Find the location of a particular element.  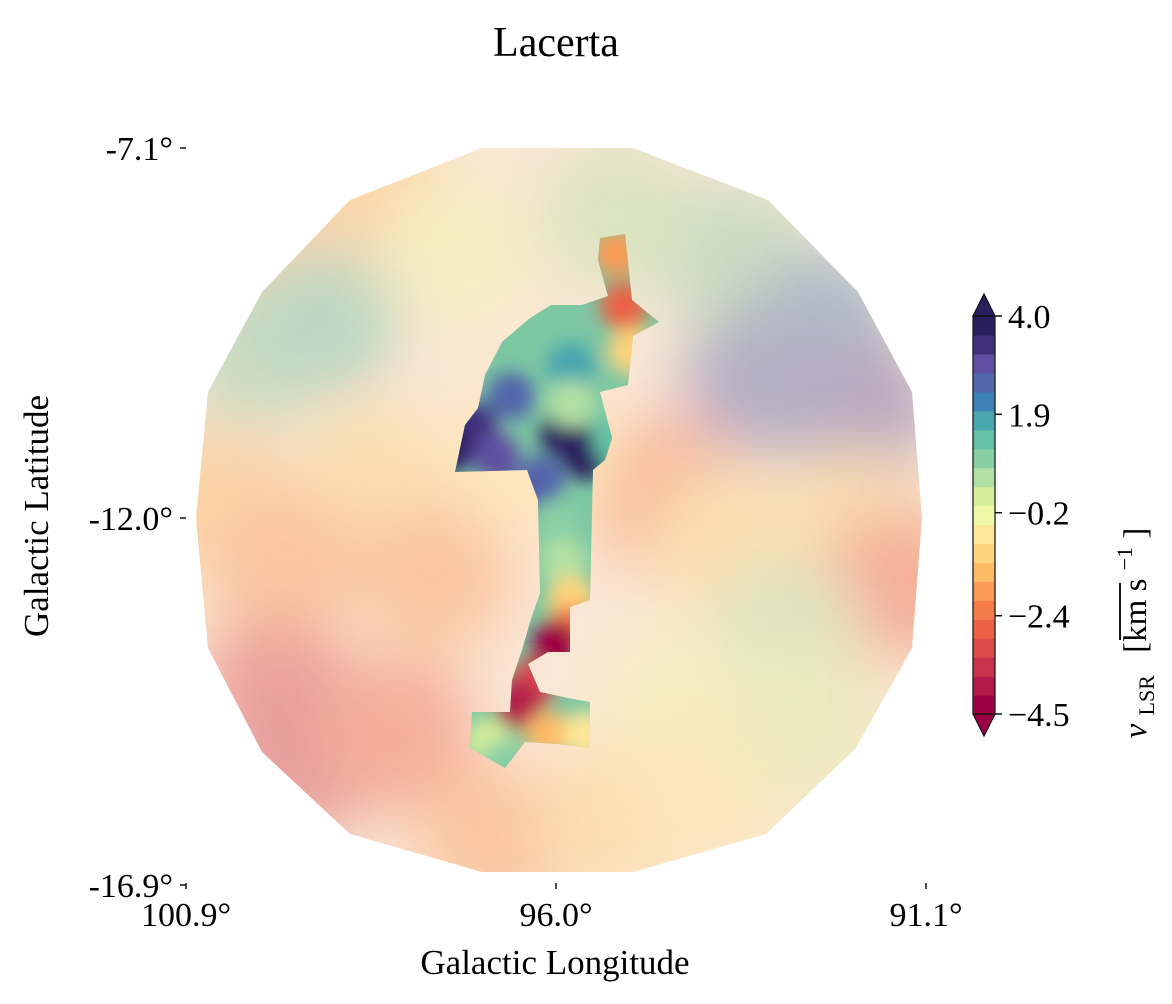

colorbar-tick-label: −4.5 is located at coordinates (1039, 715).